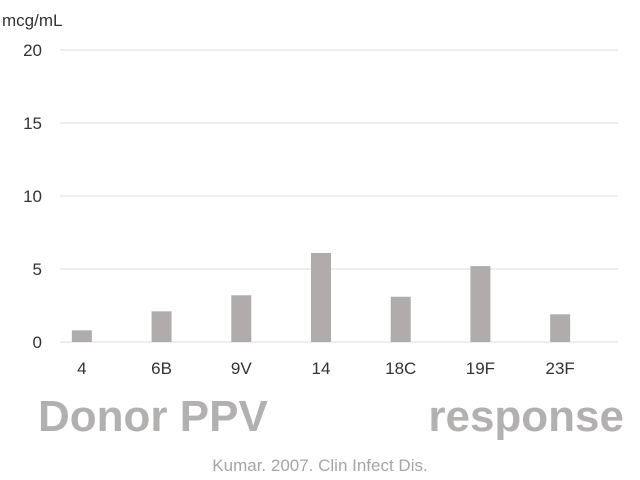  I want to click on y-tick-label: 15, so click(32, 123).